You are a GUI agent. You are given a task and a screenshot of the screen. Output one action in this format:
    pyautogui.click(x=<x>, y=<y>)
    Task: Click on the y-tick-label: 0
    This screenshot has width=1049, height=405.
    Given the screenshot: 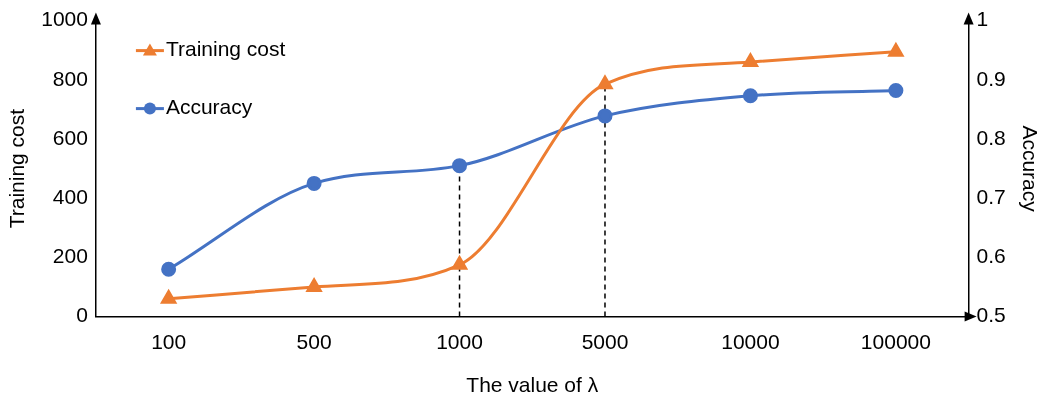 What is the action you would take?
    pyautogui.click(x=82, y=315)
    